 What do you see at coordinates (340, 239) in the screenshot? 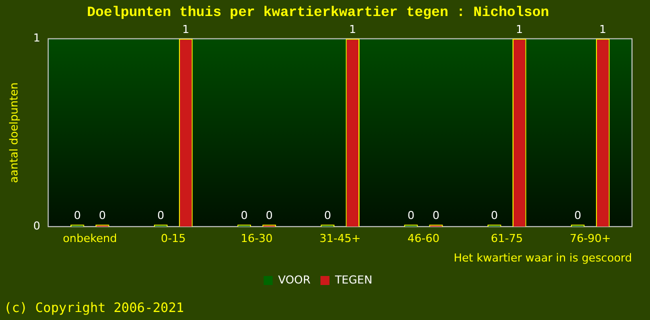
I see `x-tick-label: 31-45+` at bounding box center [340, 239].